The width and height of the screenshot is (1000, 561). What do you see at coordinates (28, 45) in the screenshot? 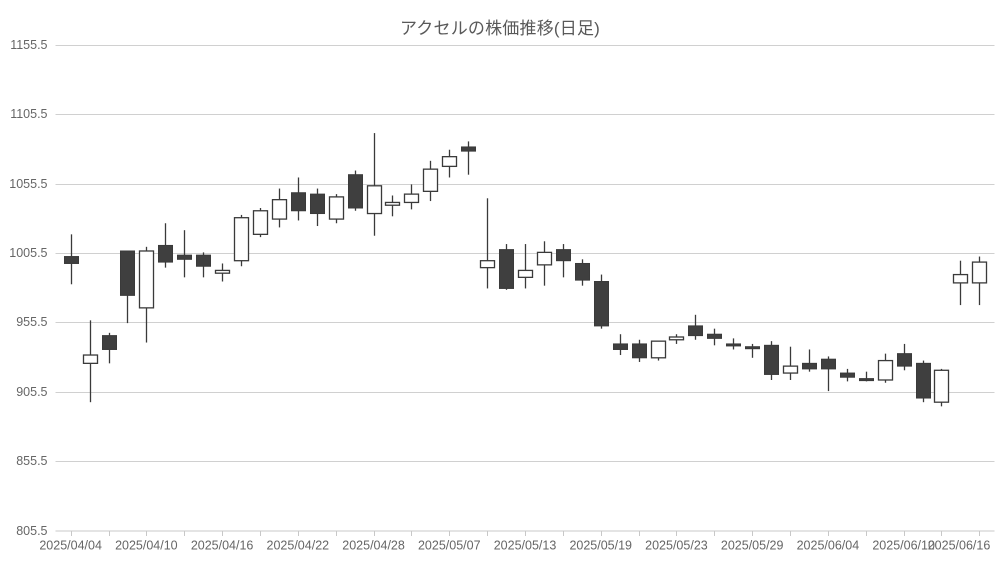
I see `y-axis-tick-label: 1155.5` at bounding box center [28, 45].